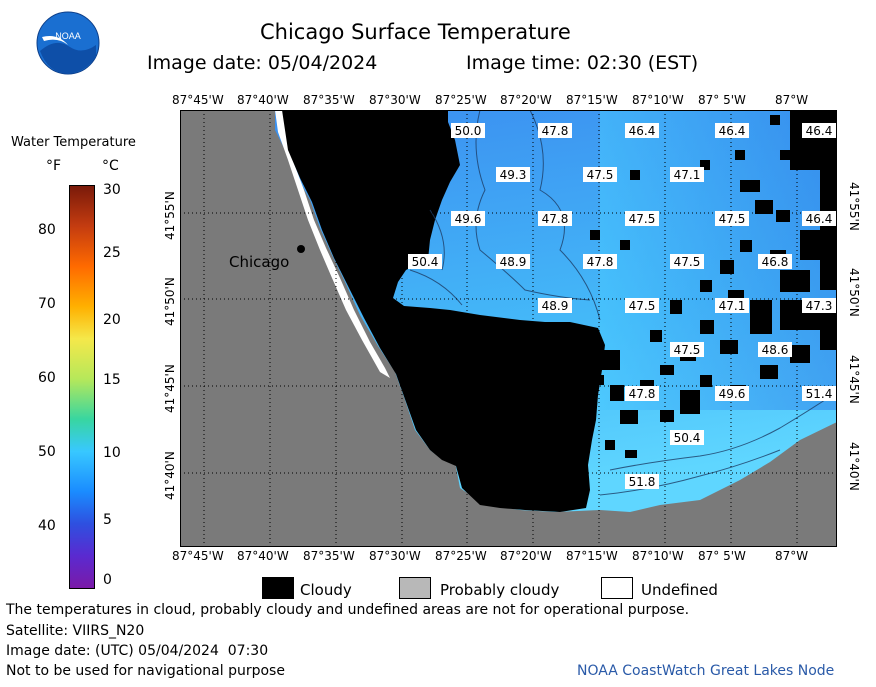 This screenshot has height=687, width=876. Describe the element at coordinates (107, 580) in the screenshot. I see `c-tick: 0` at that location.